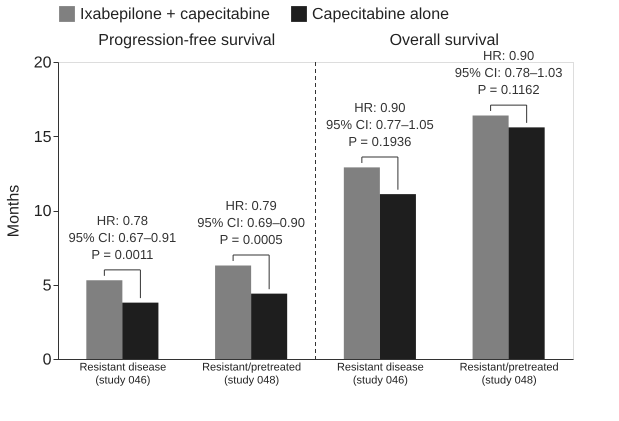 Image resolution: width=619 pixels, height=421 pixels. I want to click on annotation: HR: 0.78 95% CI: 0.67–0.91 P = 0.0011, so click(122, 237).